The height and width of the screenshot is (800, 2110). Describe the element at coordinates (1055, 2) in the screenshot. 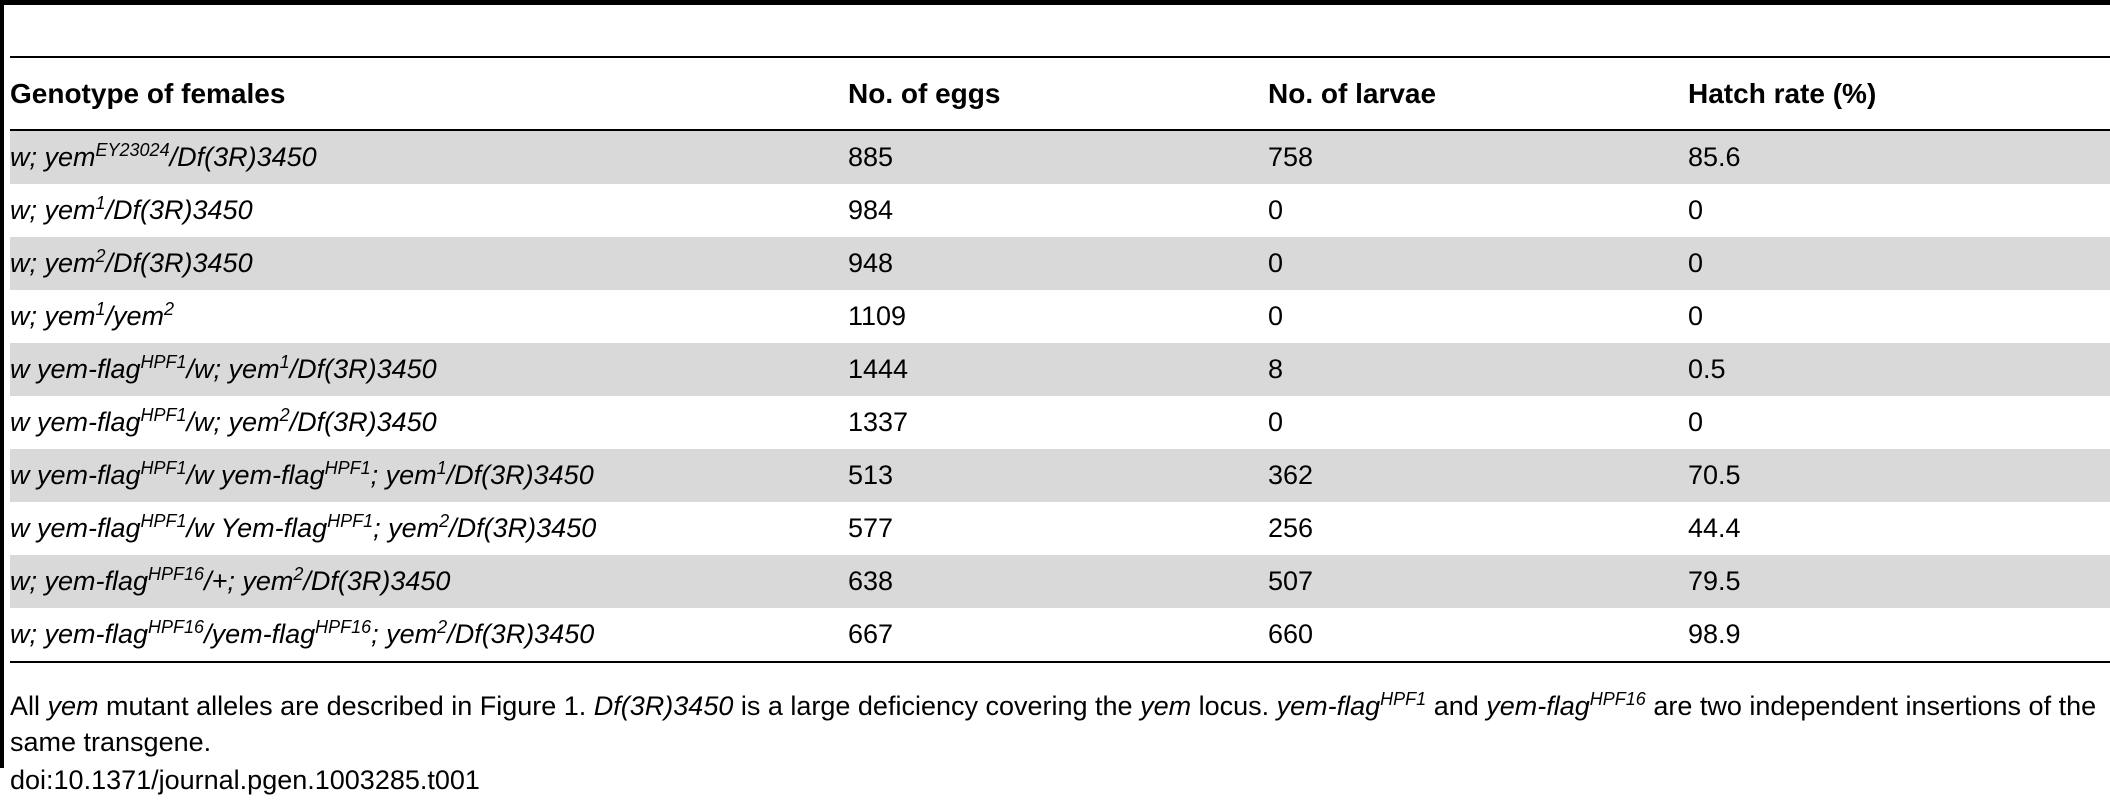

I see `top-rule` at that location.